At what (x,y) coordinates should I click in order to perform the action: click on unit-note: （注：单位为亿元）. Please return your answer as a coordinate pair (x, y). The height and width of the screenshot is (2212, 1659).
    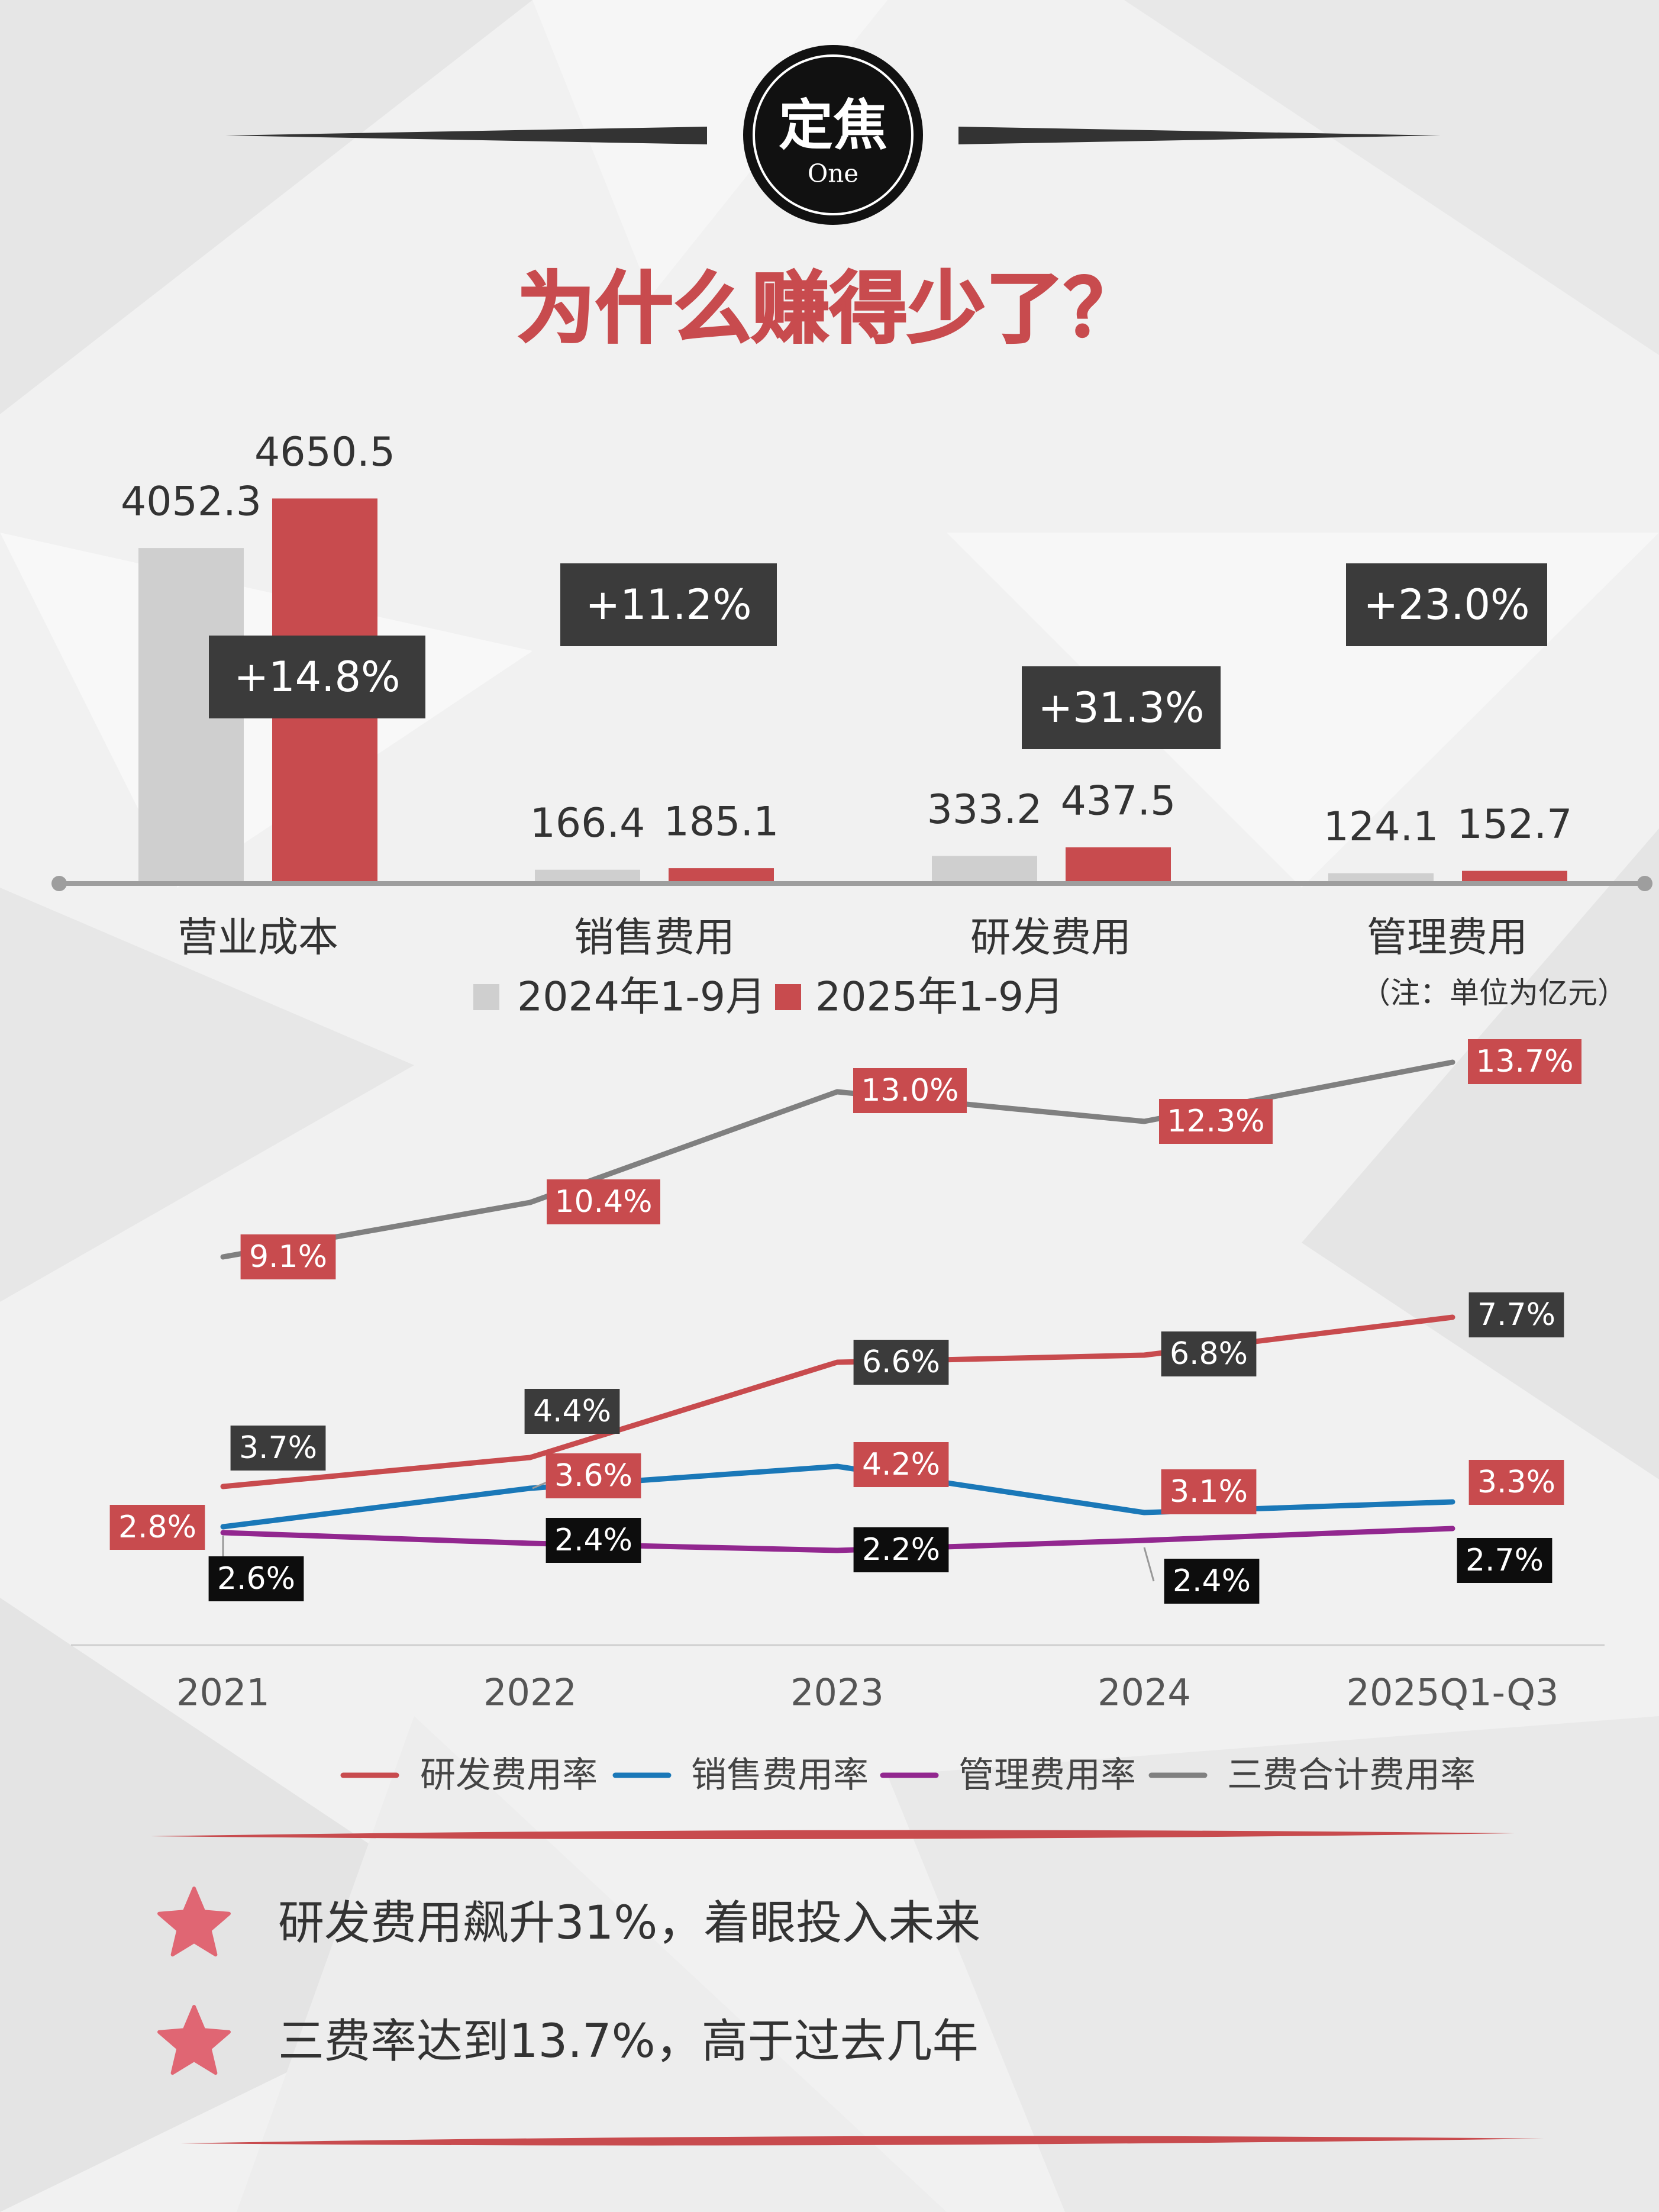
    Looking at the image, I should click on (1494, 993).